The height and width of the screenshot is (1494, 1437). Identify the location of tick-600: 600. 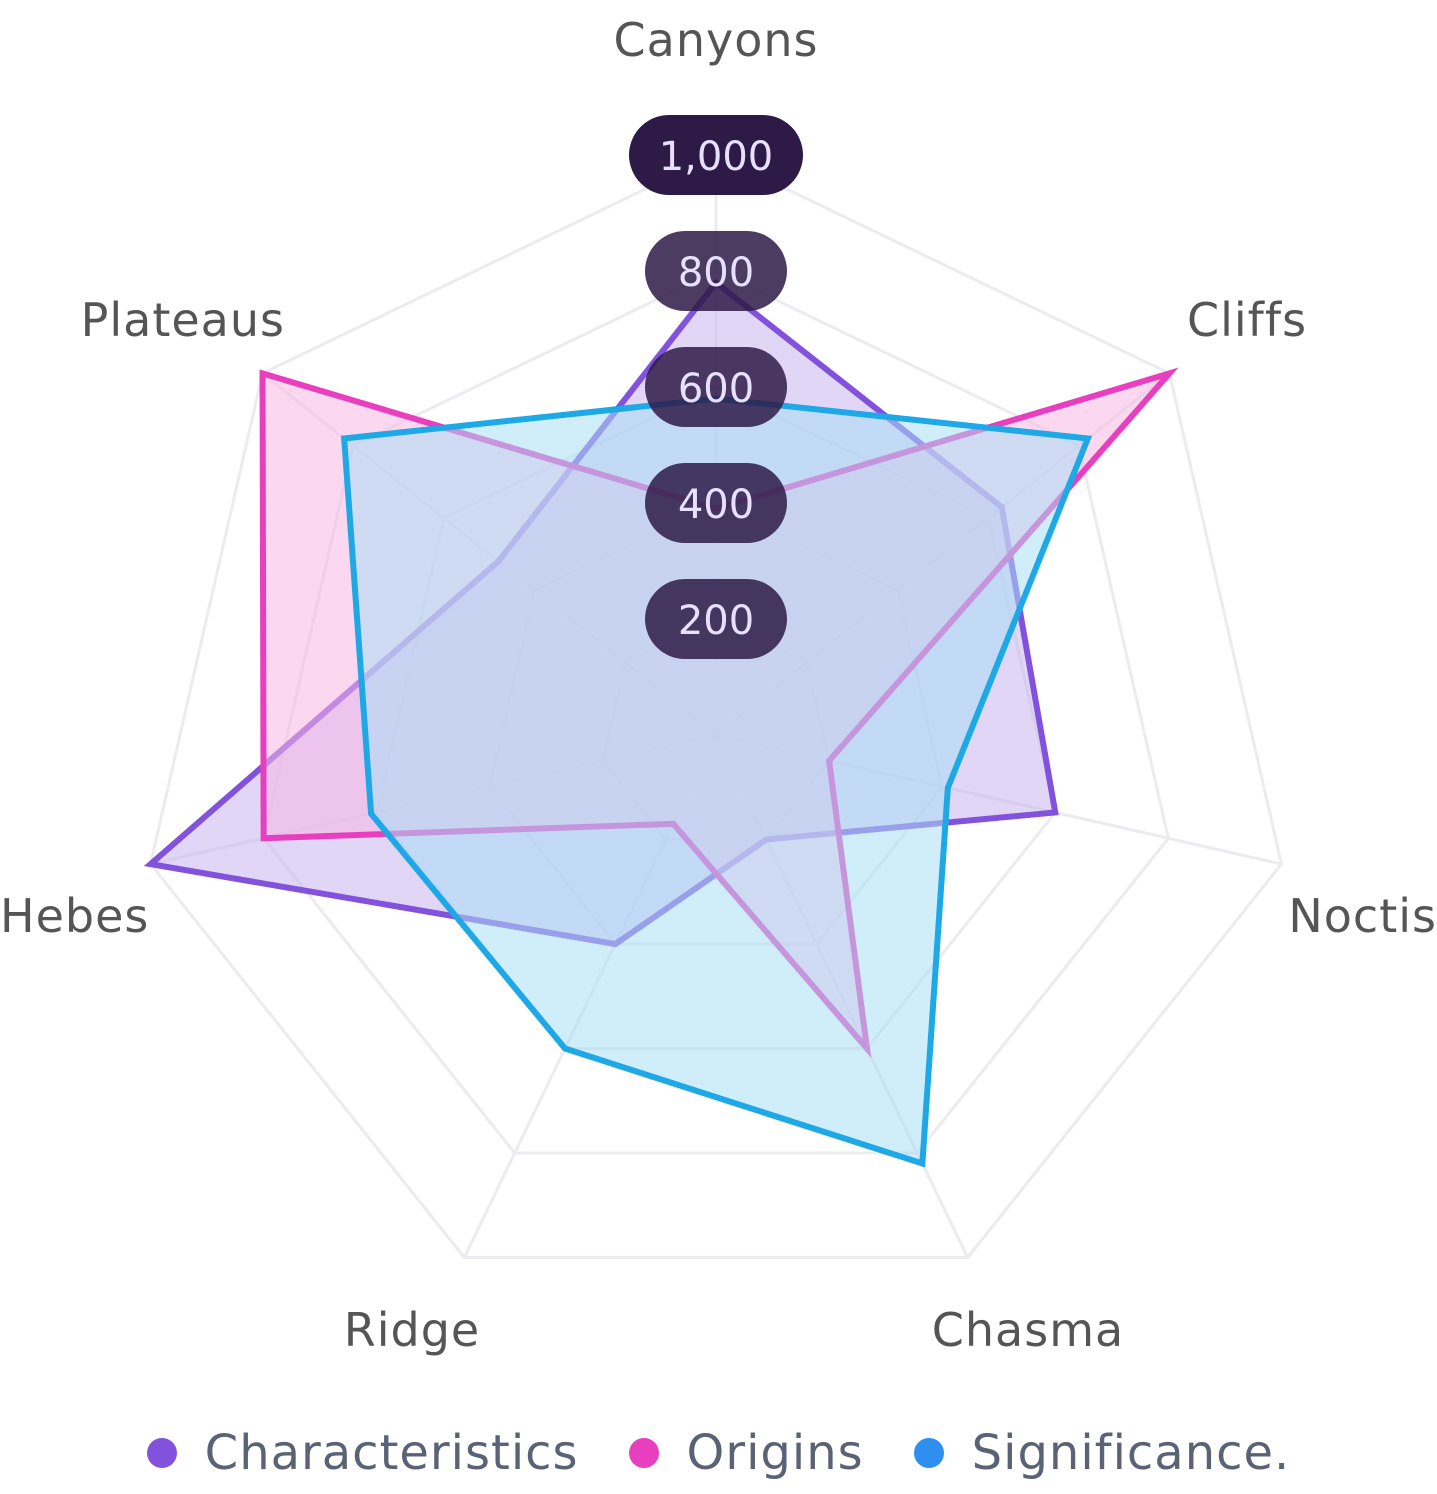
(716, 387).